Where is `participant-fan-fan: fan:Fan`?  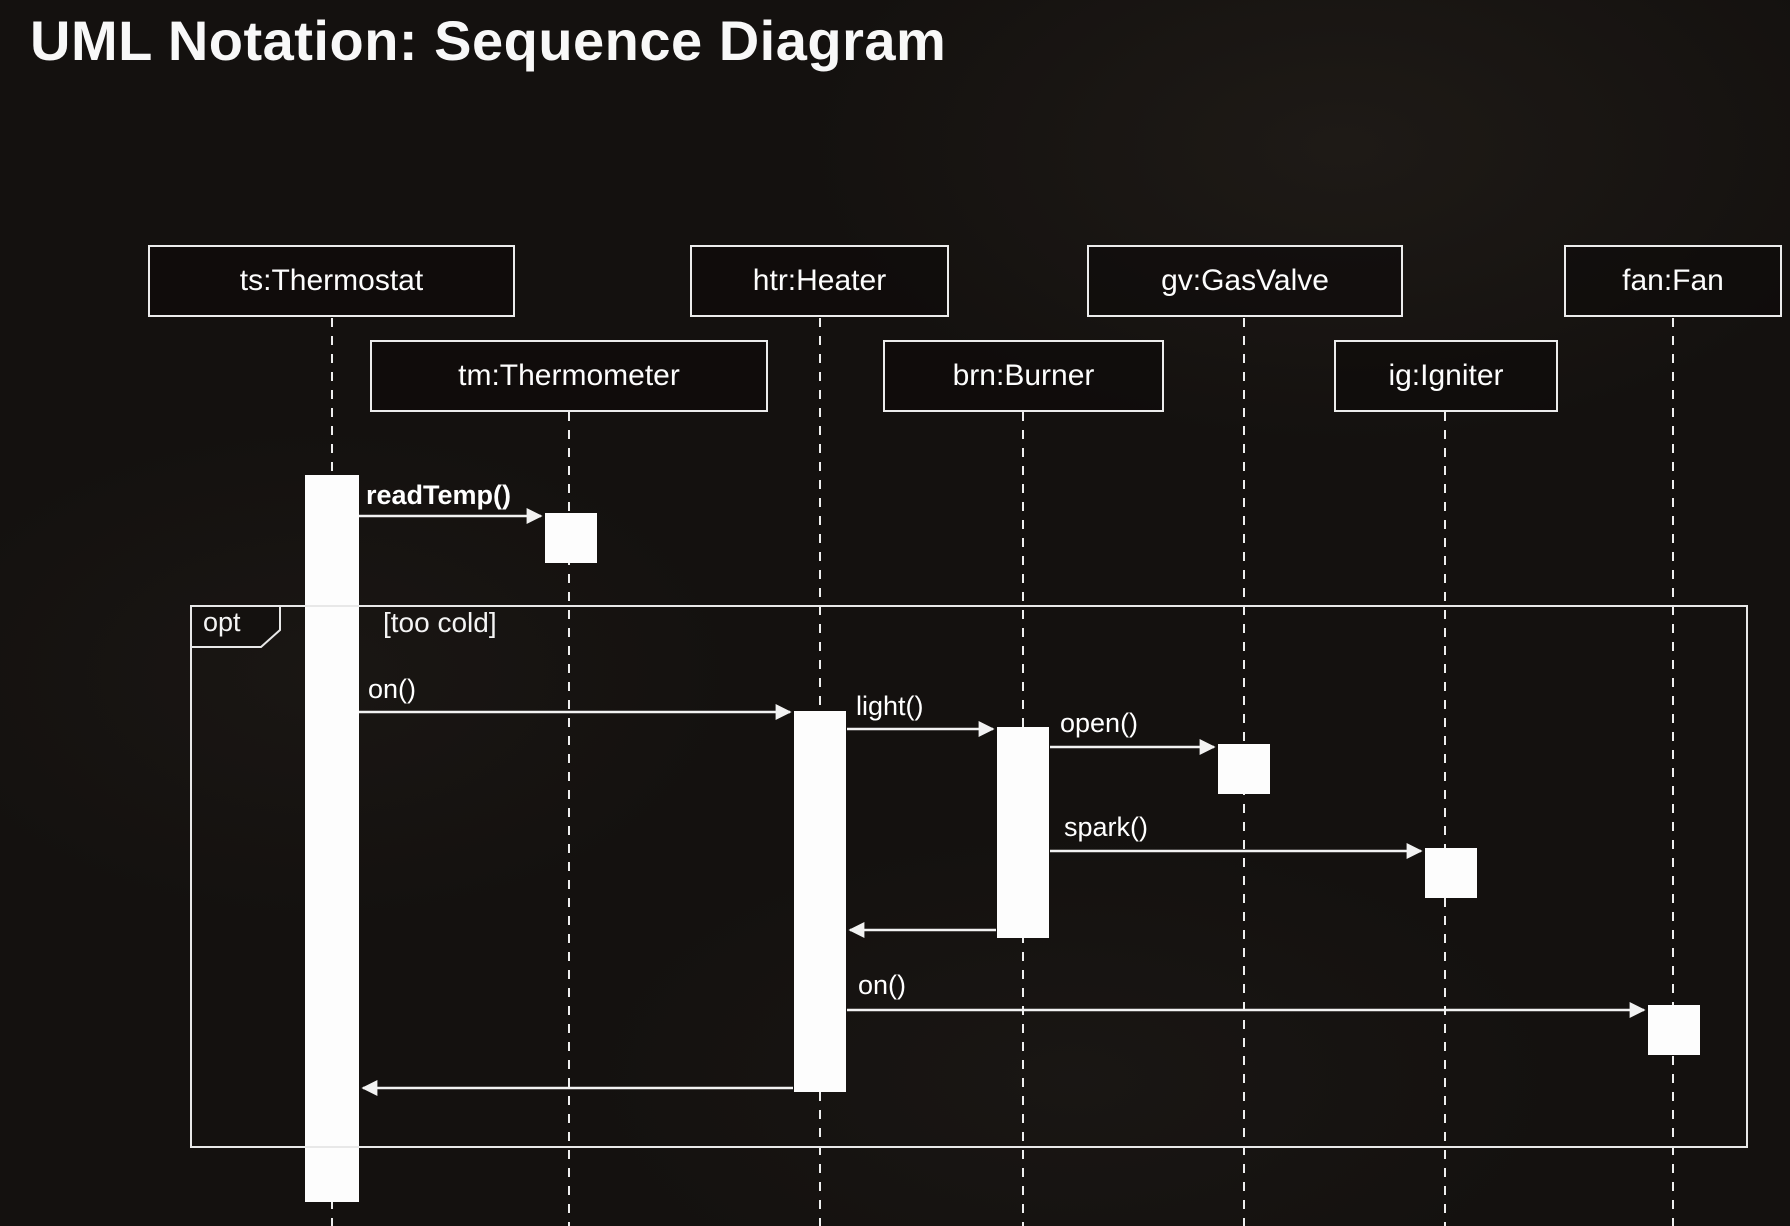 participant-fan-fan: fan:Fan is located at coordinates (1673, 281).